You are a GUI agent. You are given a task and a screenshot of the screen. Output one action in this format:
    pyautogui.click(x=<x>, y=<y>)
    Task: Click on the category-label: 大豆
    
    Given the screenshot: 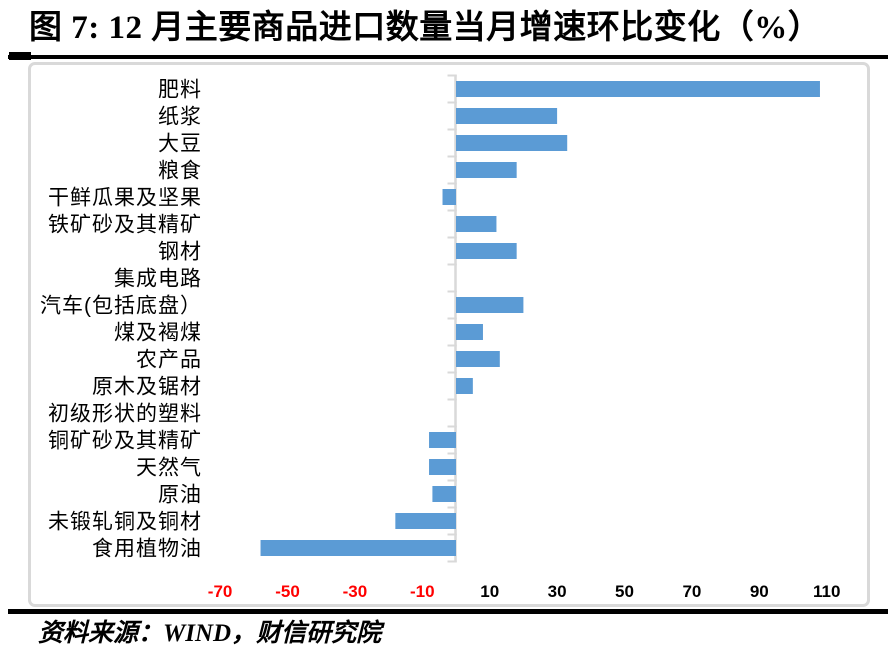 What is the action you would take?
    pyautogui.click(x=180, y=144)
    